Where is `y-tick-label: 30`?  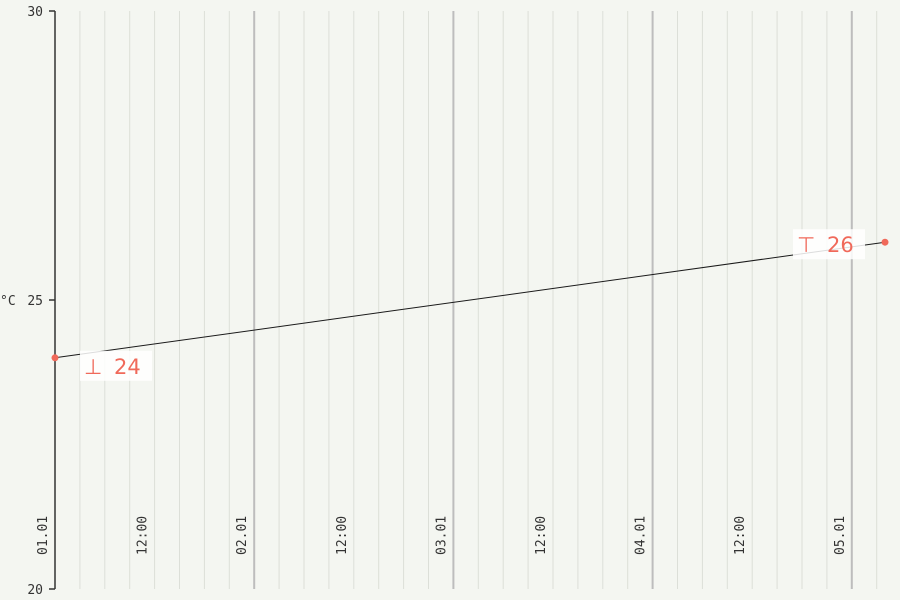 y-tick-label: 30 is located at coordinates (35, 12).